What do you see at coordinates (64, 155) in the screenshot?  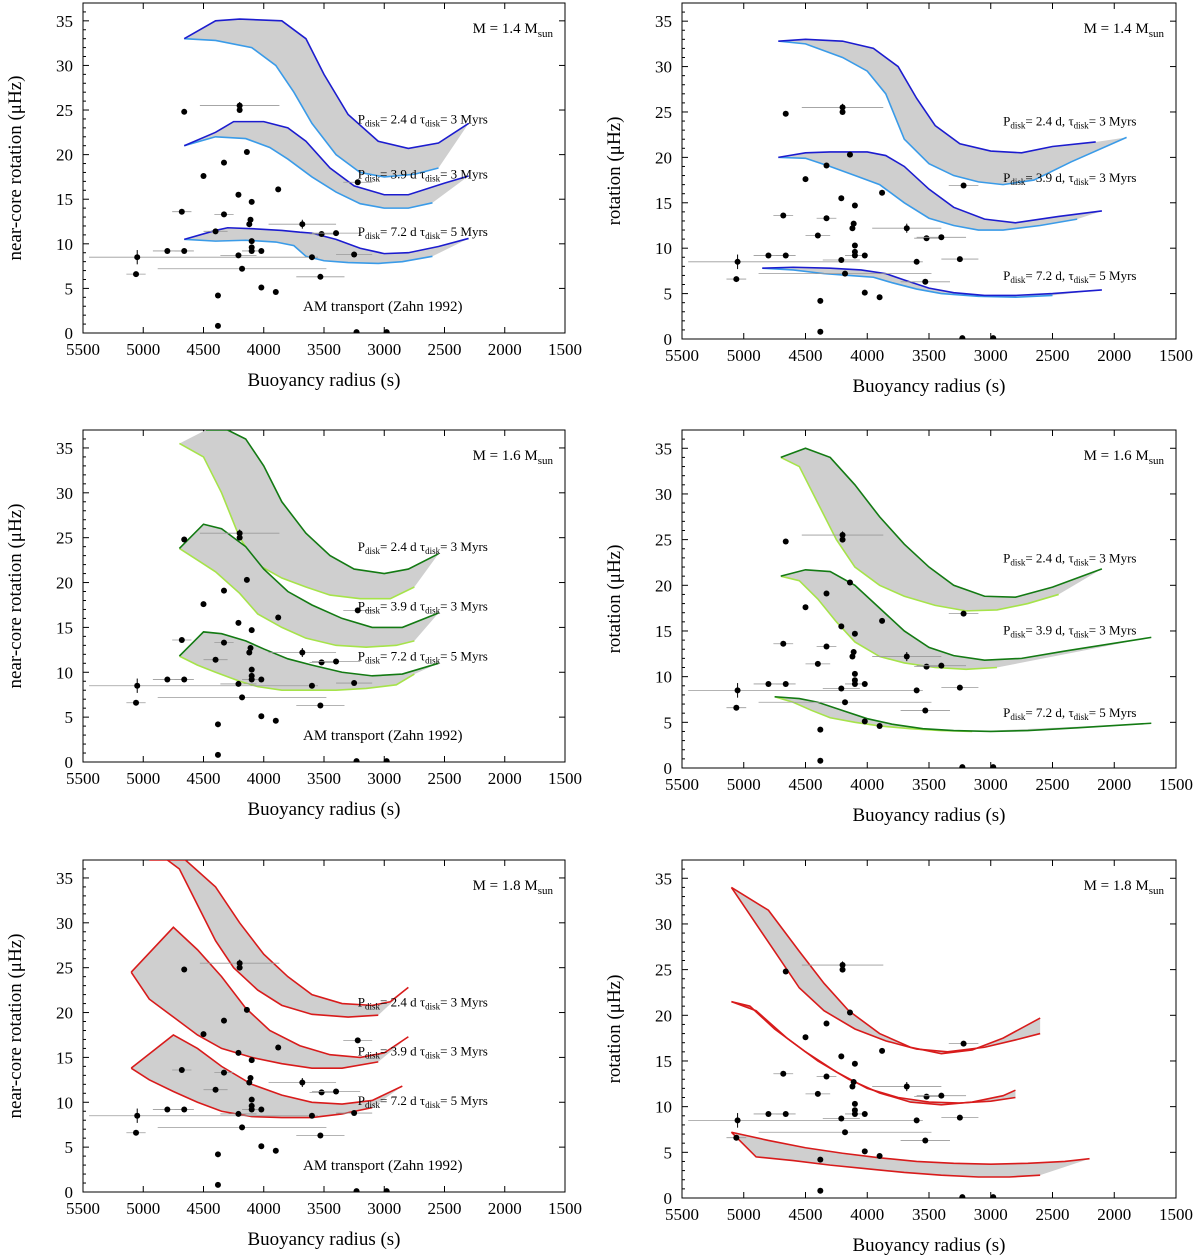 I see `y-tick-label: 20` at bounding box center [64, 155].